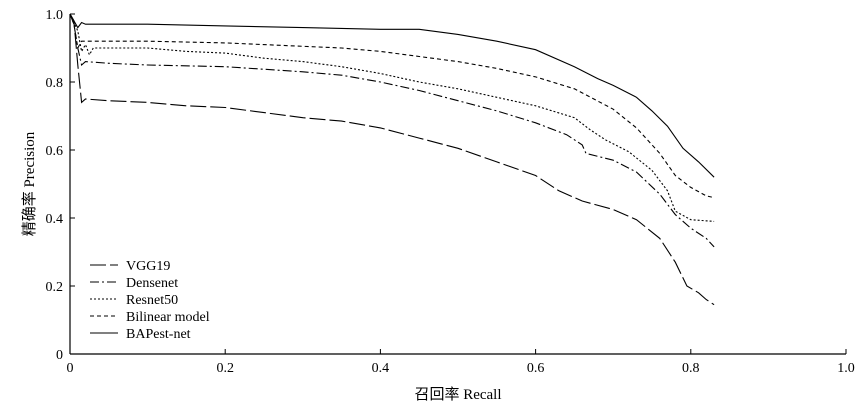 Image resolution: width=864 pixels, height=414 pixels. What do you see at coordinates (29, 183) in the screenshot?
I see `y-axis-title: 精确率 Precision` at bounding box center [29, 183].